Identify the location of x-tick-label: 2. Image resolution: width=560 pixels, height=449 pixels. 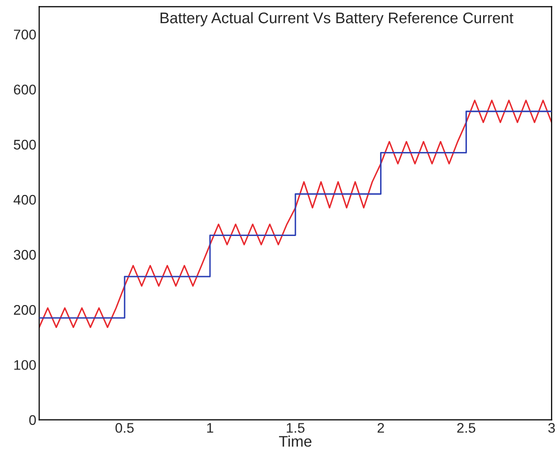
(381, 427).